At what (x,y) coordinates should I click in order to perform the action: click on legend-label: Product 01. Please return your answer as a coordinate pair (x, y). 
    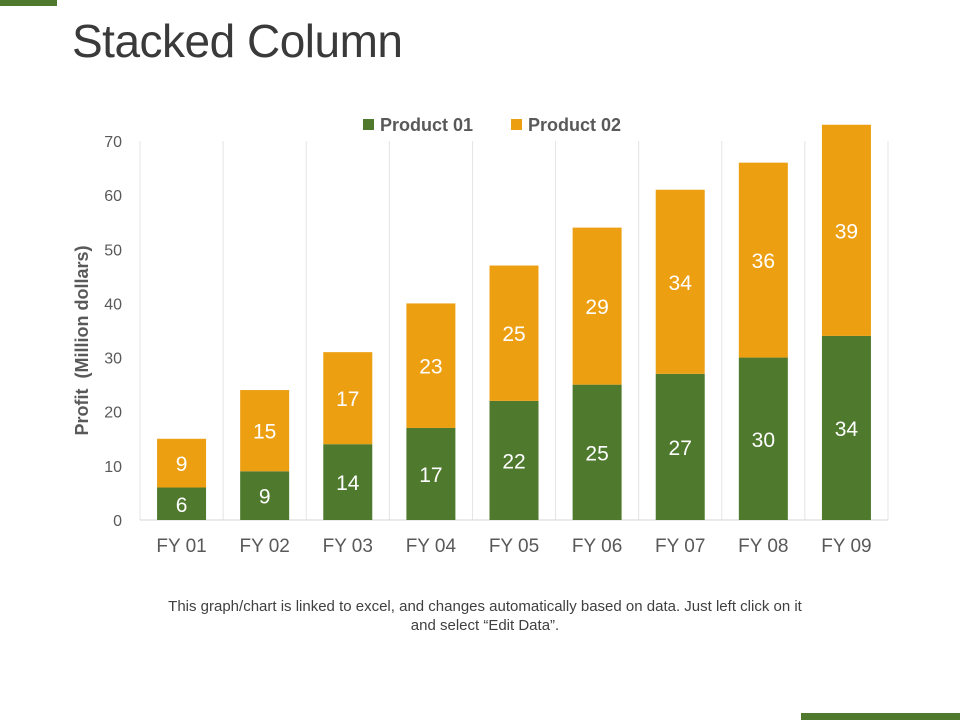
    Looking at the image, I should click on (426, 125).